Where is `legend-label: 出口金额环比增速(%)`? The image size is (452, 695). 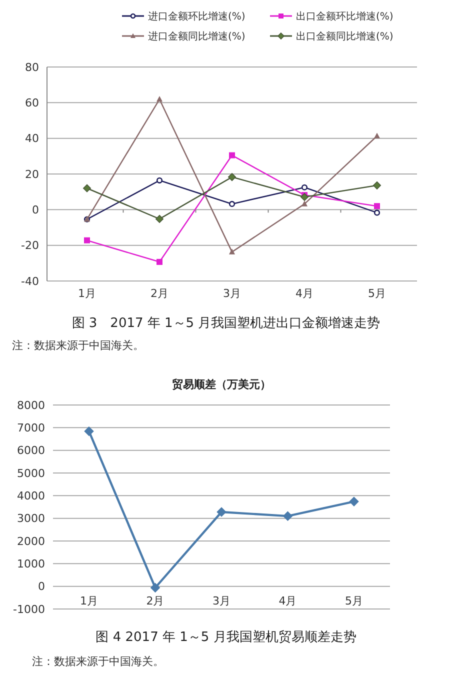
legend-label: 出口金额环比增速(%) is located at coordinates (345, 16).